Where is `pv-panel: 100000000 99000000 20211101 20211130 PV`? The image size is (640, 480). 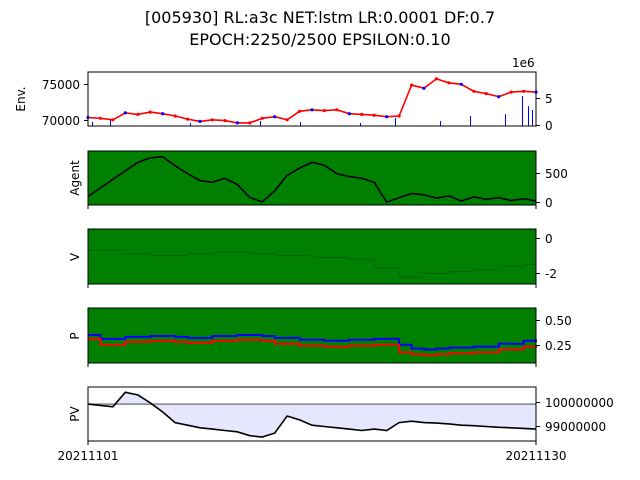 pv-panel: 100000000 99000000 20211101 20211130 PV is located at coordinates (335, 424).